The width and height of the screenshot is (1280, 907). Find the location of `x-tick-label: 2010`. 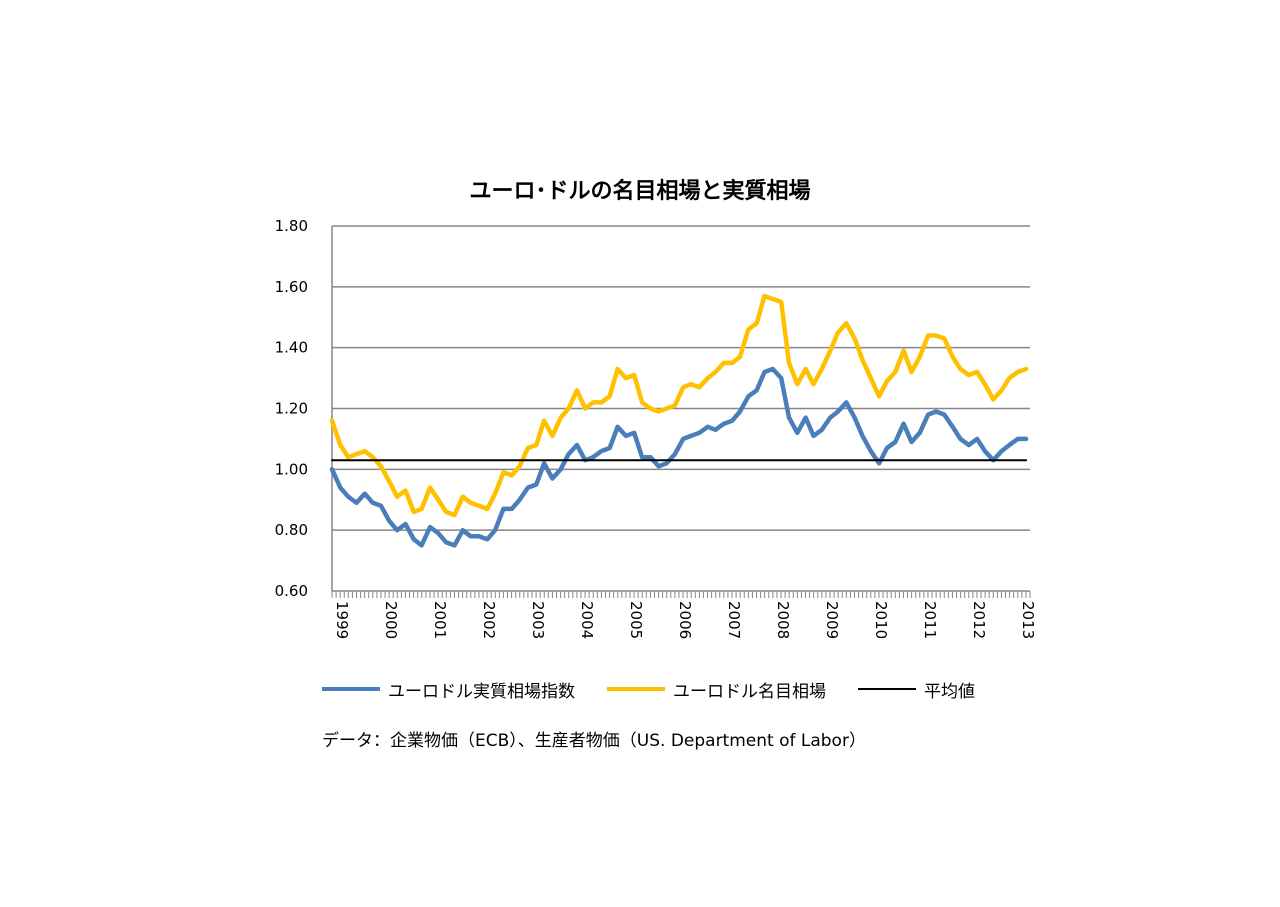

x-tick-label: 2010 is located at coordinates (881, 620).